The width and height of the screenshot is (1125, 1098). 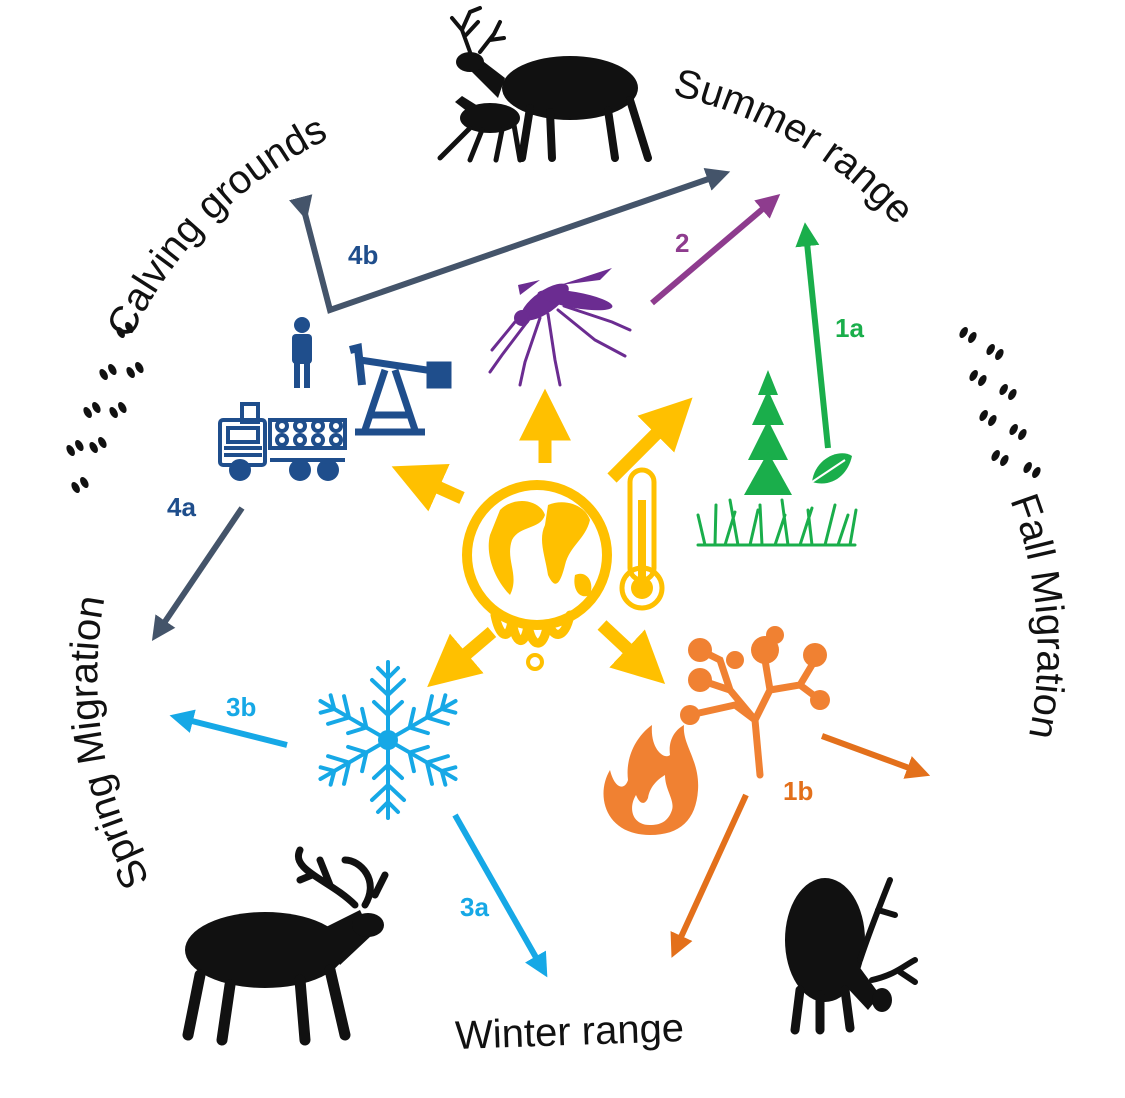 What do you see at coordinates (831, 468) in the screenshot?
I see `leaf-icon` at bounding box center [831, 468].